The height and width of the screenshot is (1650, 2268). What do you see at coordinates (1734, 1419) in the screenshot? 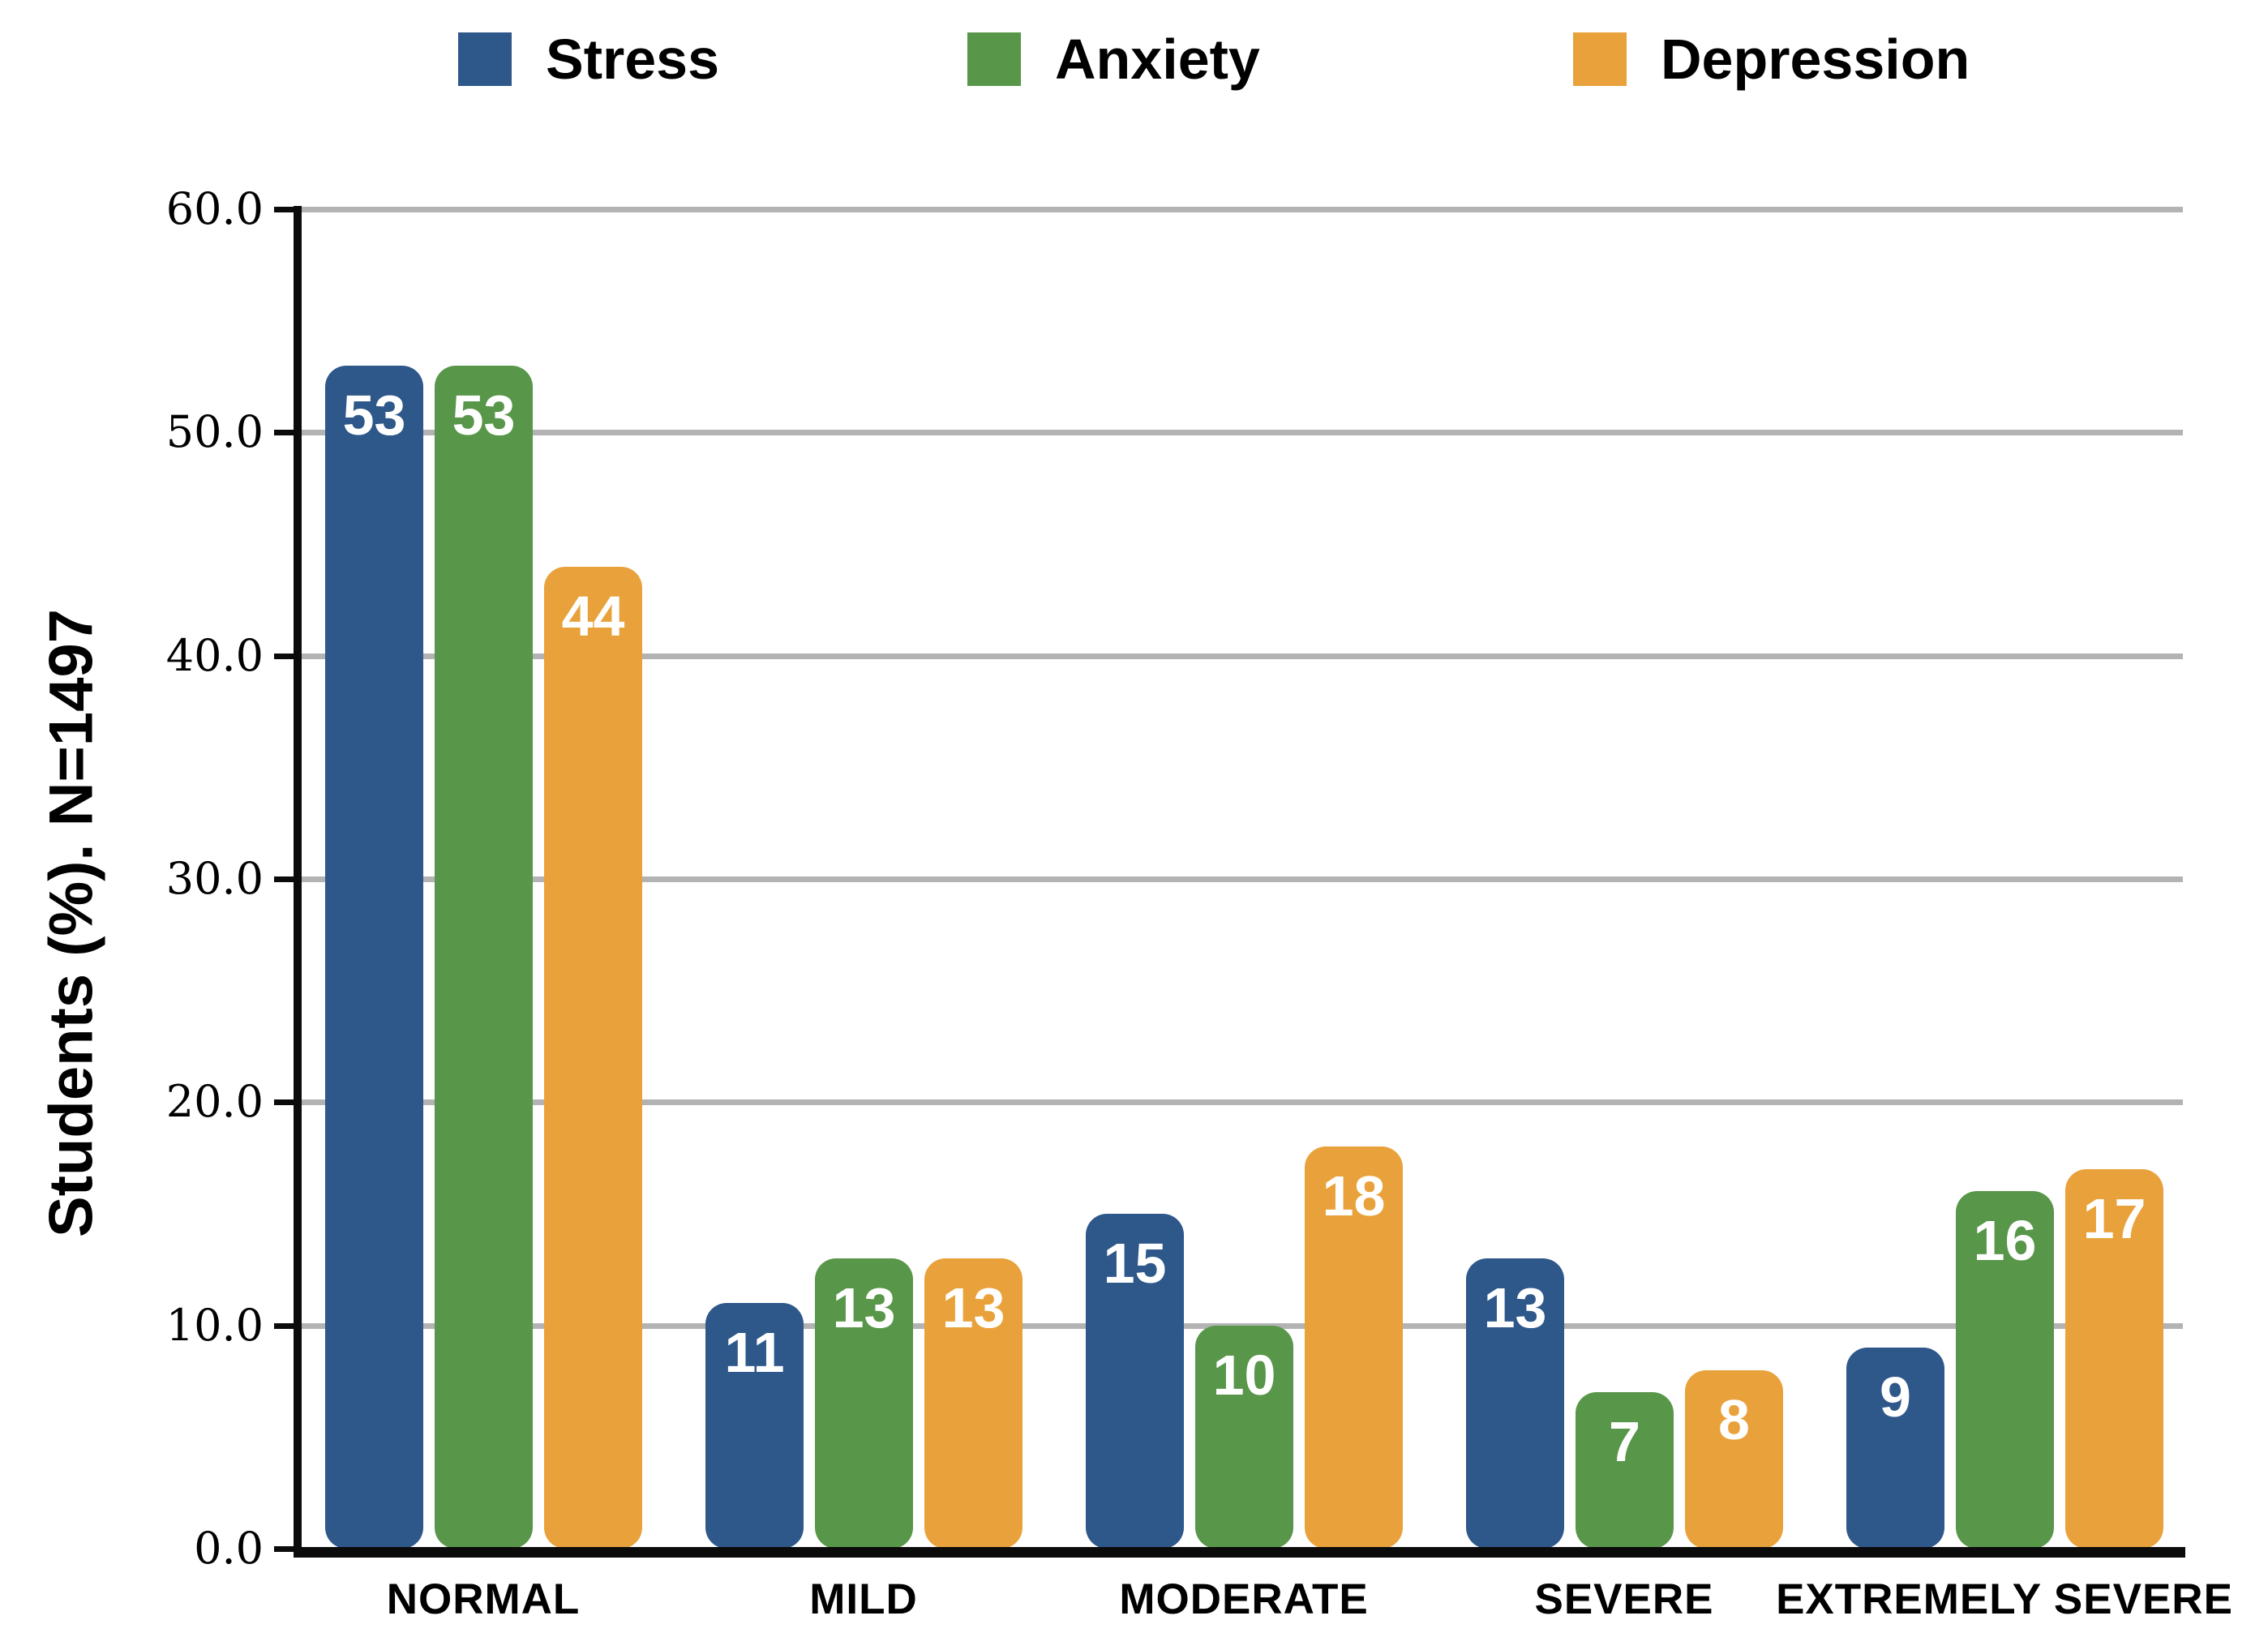
I see `bar-value-label: 8` at bounding box center [1734, 1419].